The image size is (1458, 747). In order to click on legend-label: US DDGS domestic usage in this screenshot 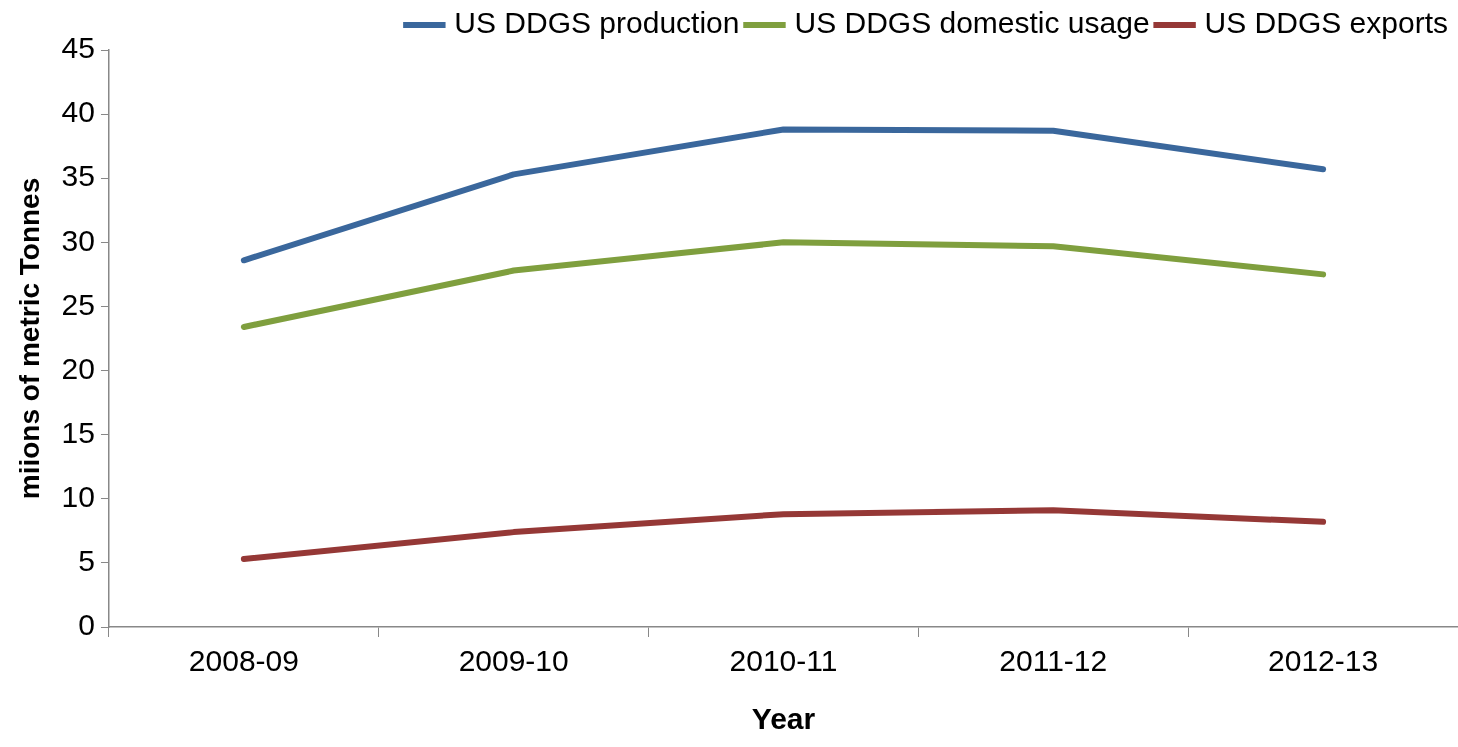, I will do `click(972, 23)`.